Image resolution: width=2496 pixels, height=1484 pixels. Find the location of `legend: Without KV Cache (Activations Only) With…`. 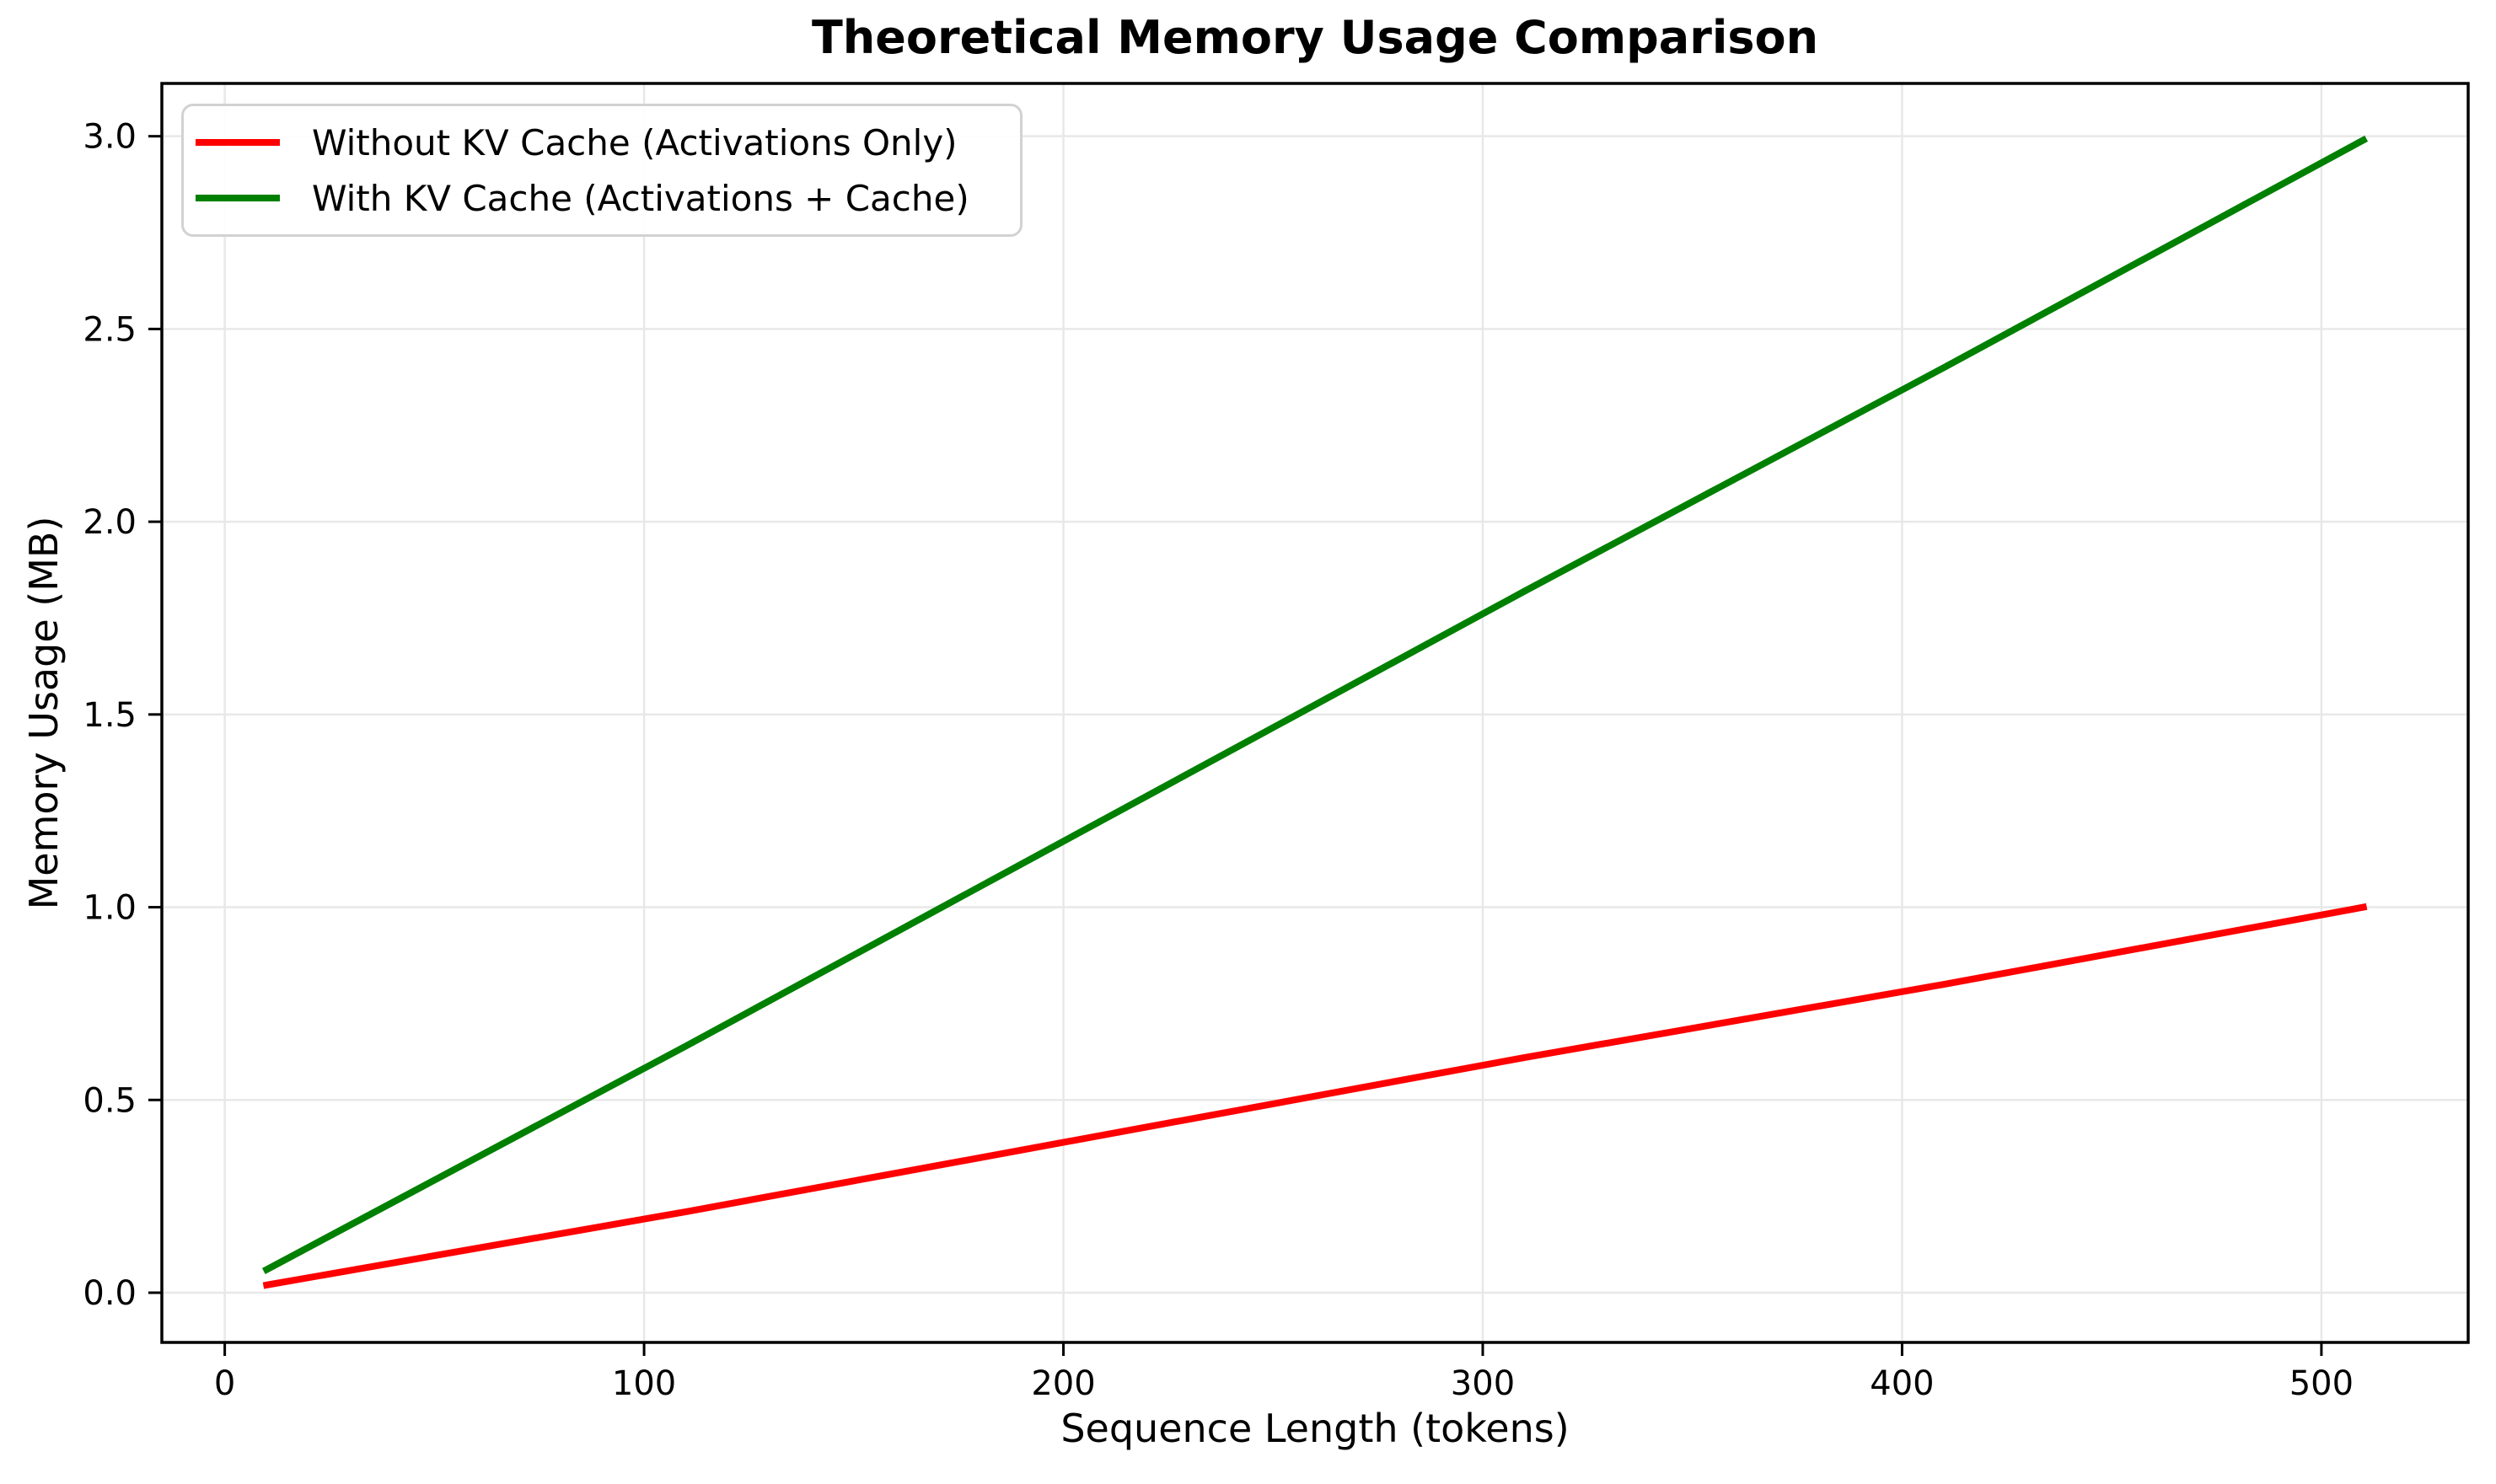

legend: Without KV Cache (Activations Only) With… is located at coordinates (602, 170).